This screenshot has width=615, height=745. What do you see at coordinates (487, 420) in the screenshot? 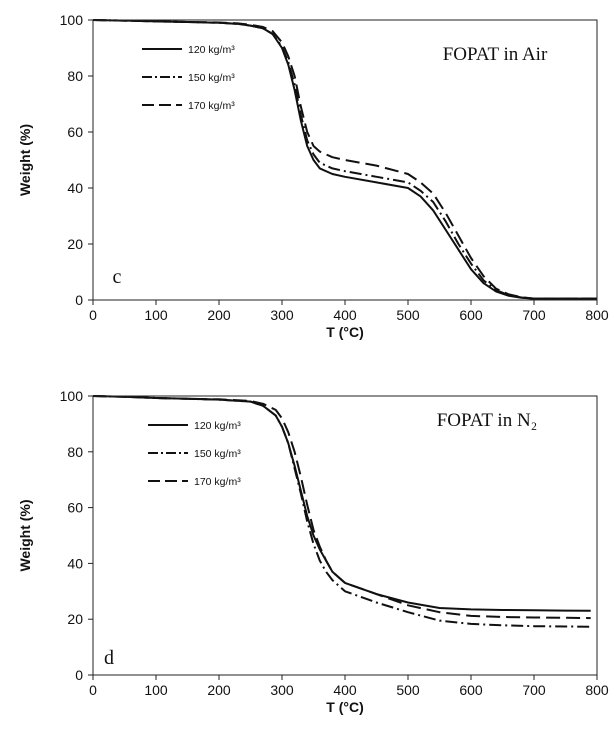
I see `chart-title: FOPAT in N₂` at bounding box center [487, 420].